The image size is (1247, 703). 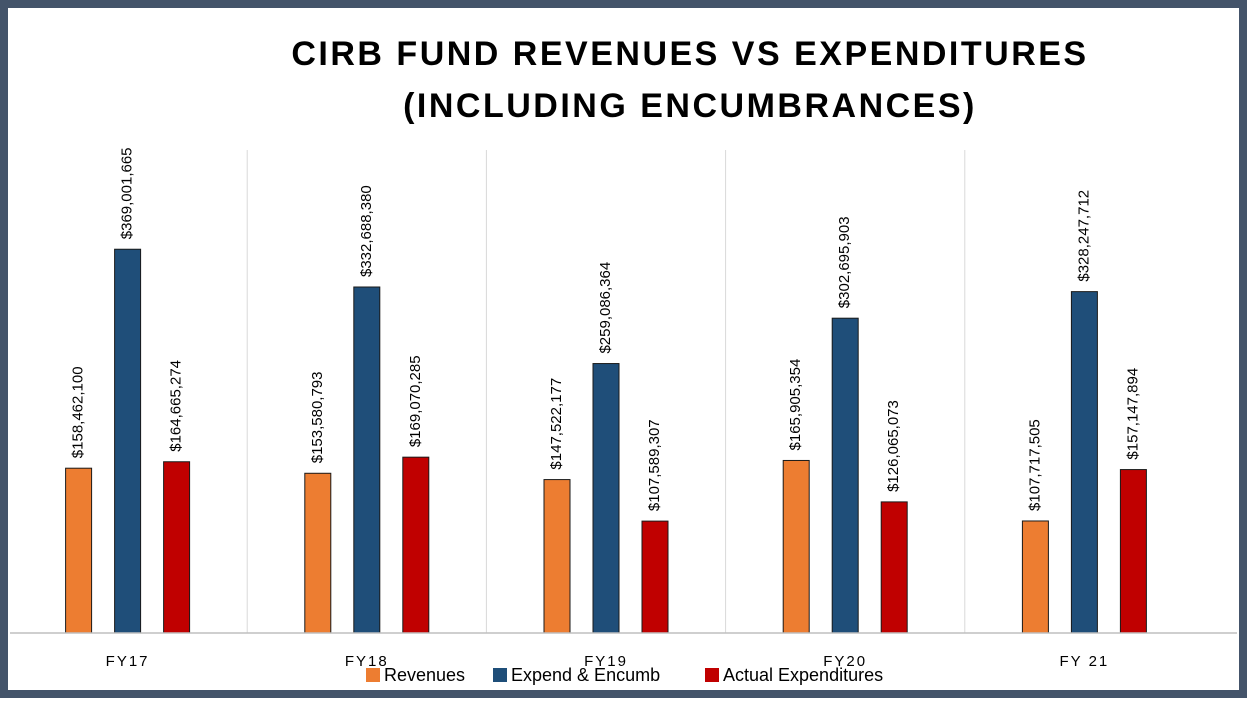 What do you see at coordinates (1034, 465) in the screenshot?
I see `data-label: $107,717,505` at bounding box center [1034, 465].